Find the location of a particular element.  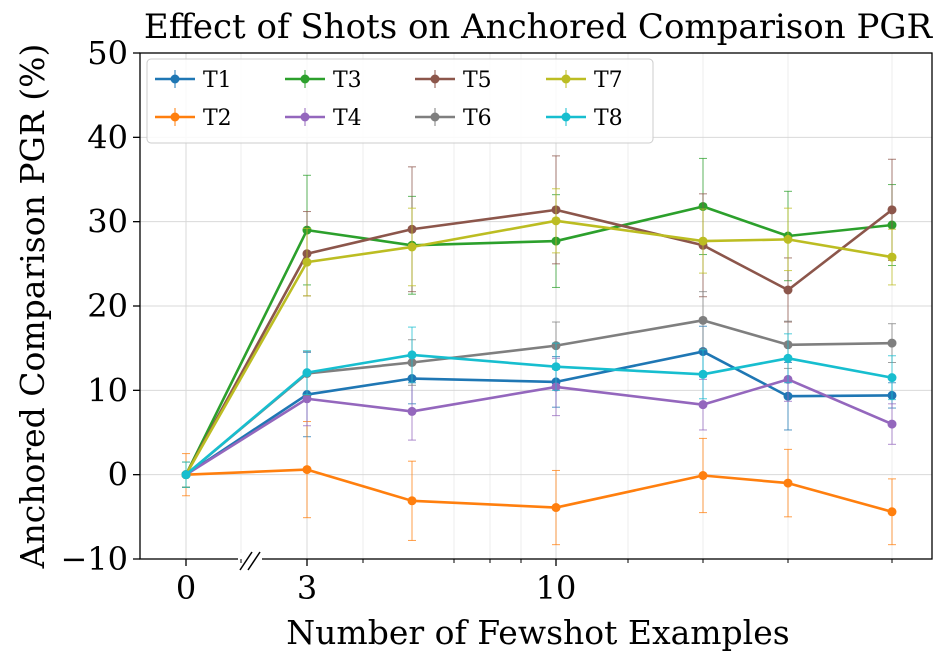

axis-break-mark is located at coordinates (250, 561).